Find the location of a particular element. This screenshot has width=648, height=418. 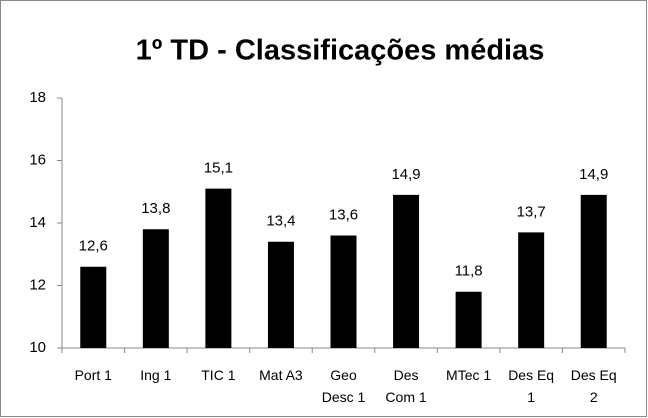

x-tick-label: MTec 1 is located at coordinates (469, 375).